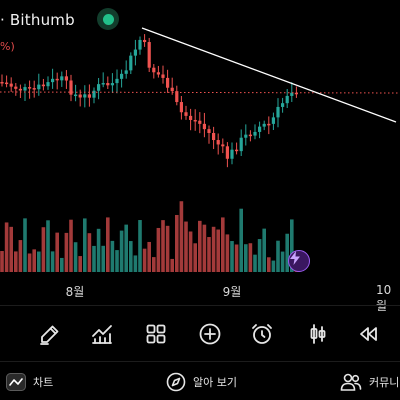  What do you see at coordinates (299, 261) in the screenshot?
I see `lightning-button` at bounding box center [299, 261].